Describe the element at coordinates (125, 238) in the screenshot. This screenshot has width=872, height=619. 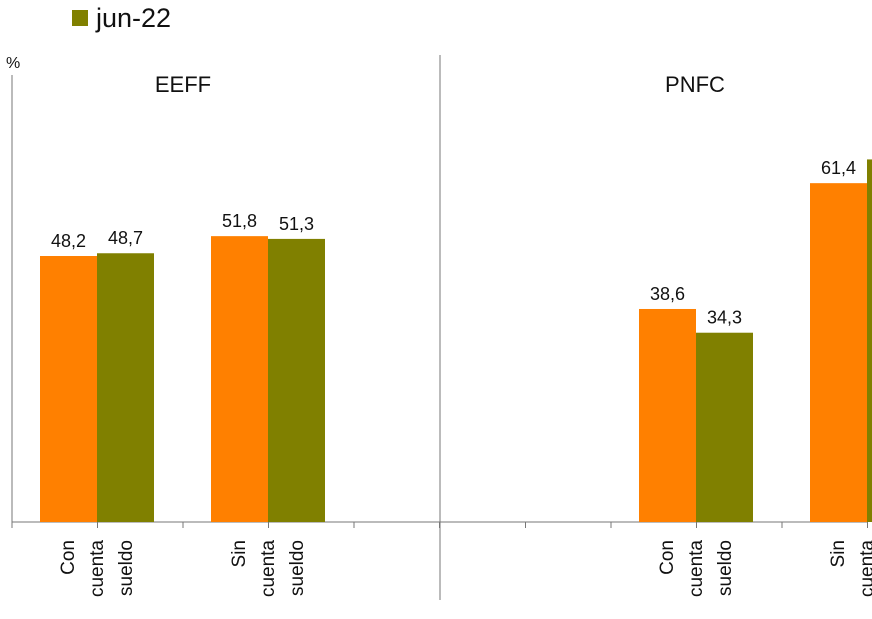
I see `data-label: 48,7` at that location.